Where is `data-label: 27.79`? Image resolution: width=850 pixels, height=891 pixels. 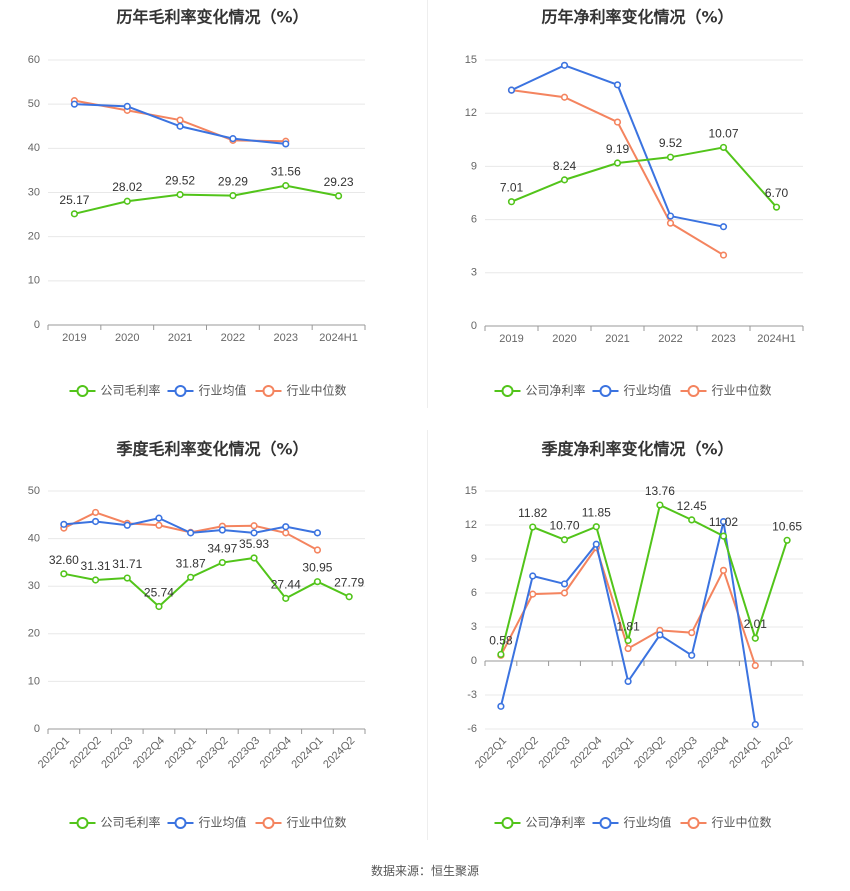 data-label: 27.79 is located at coordinates (349, 583).